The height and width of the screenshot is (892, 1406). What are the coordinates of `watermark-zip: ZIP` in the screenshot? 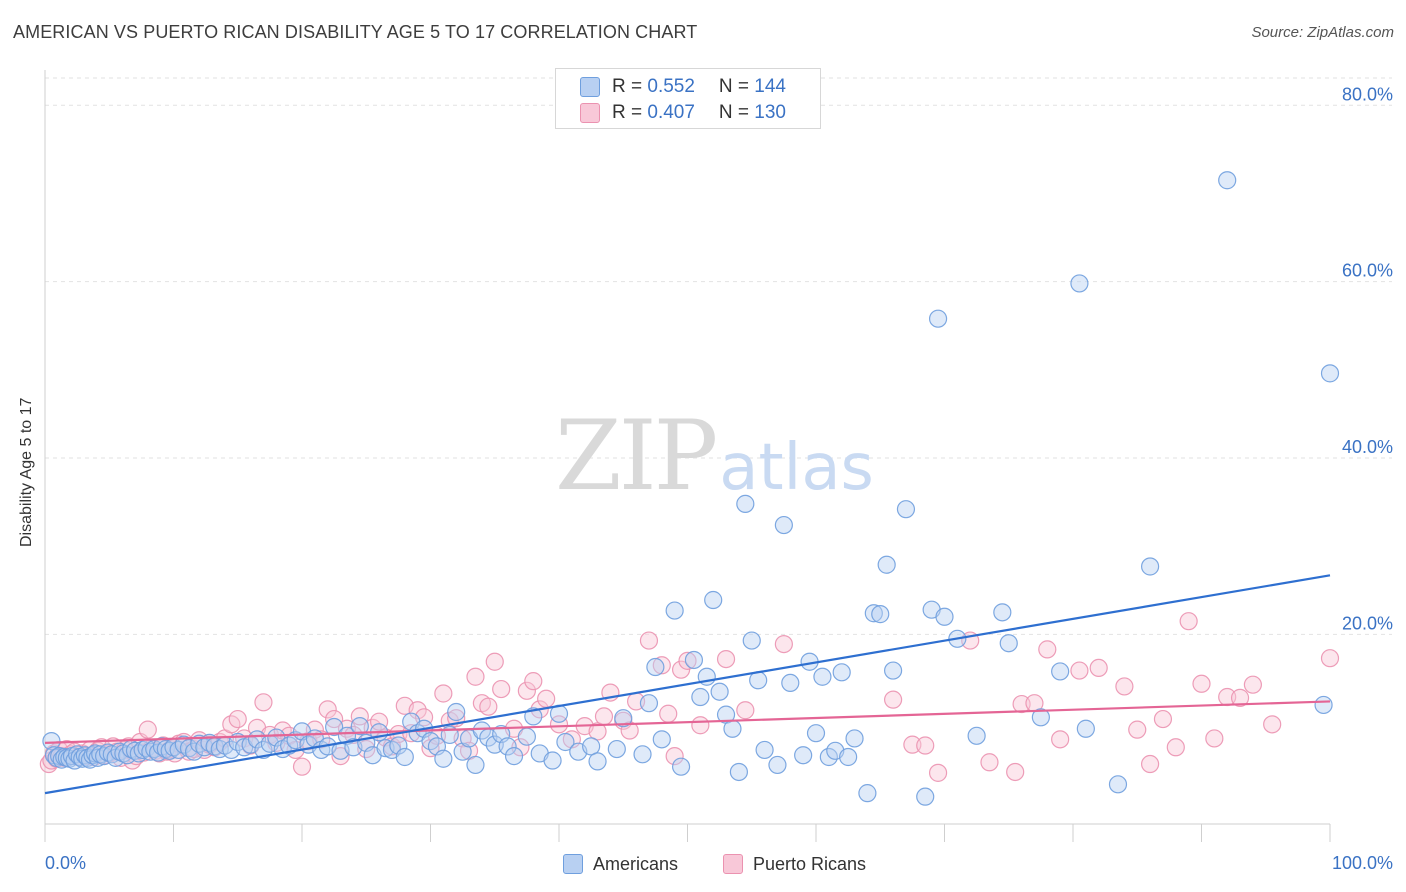 It's located at (636, 456).